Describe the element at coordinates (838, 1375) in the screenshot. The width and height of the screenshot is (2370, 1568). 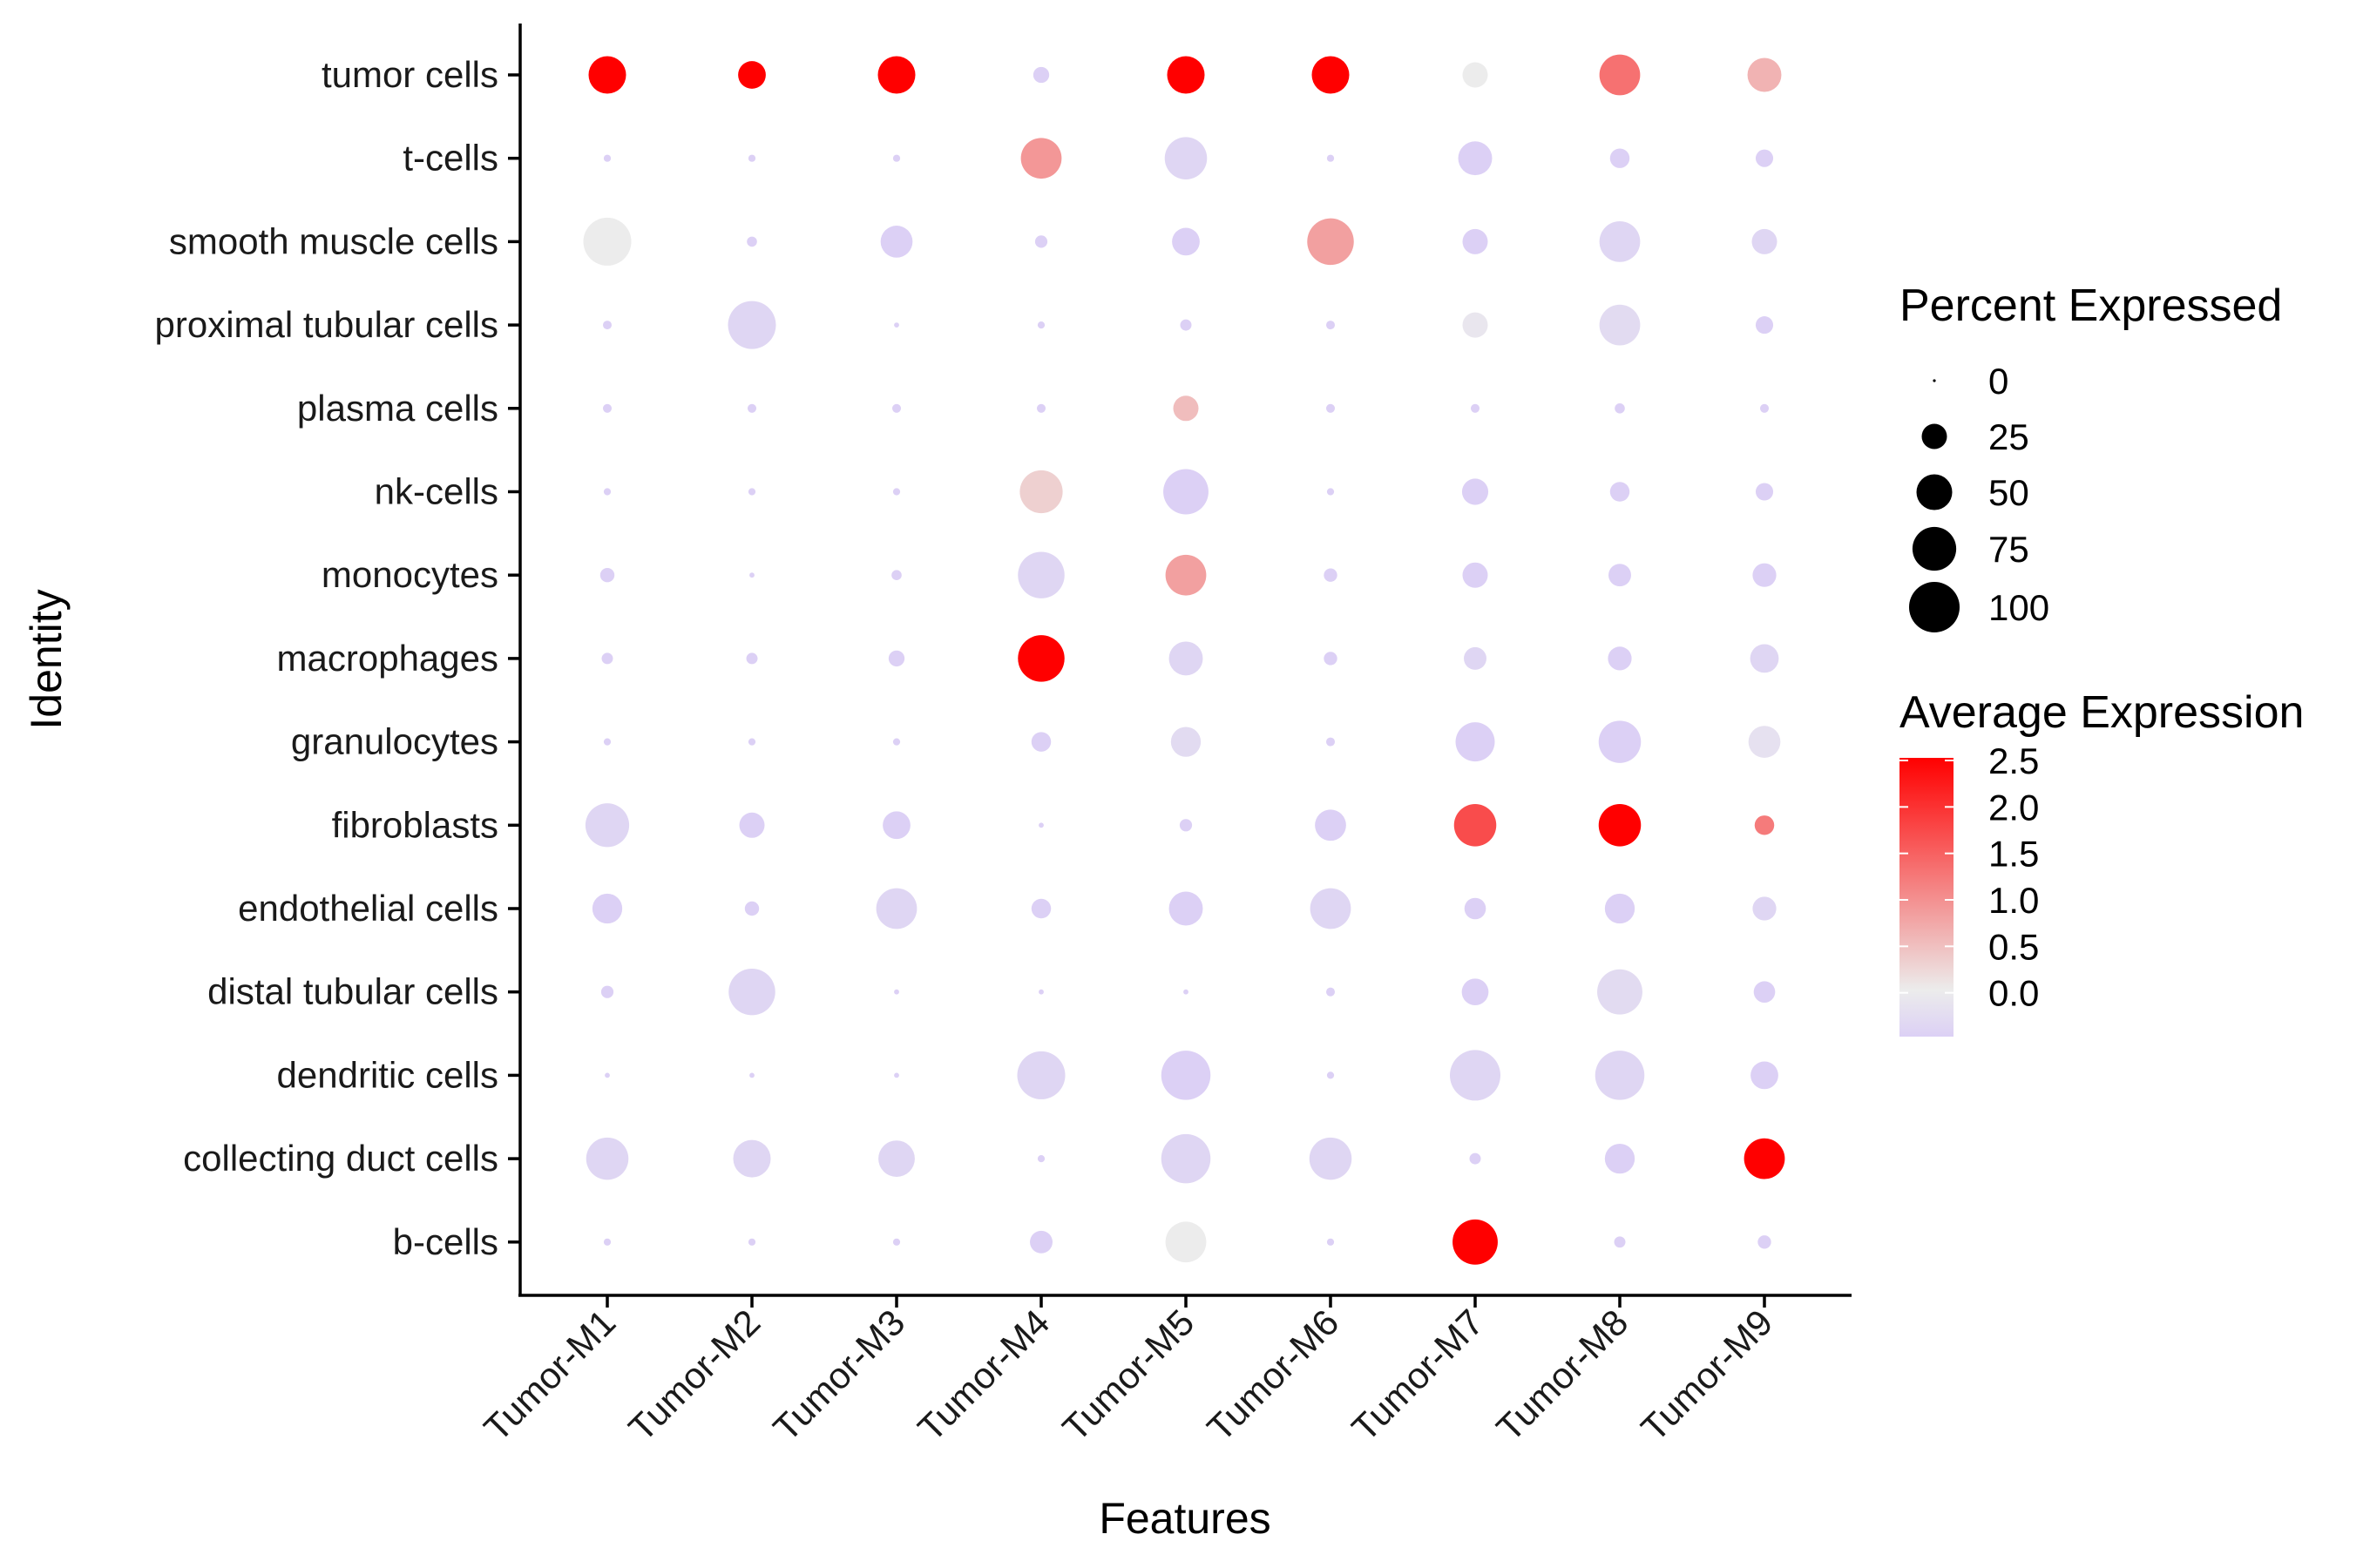
I see `x-tick-label: Tumor-M3` at that location.